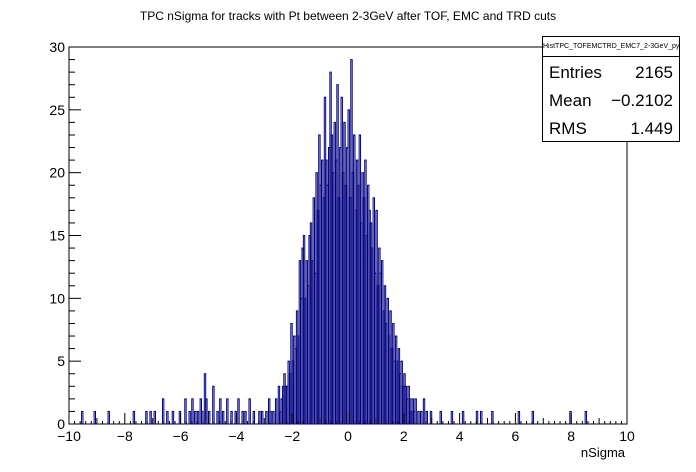  What do you see at coordinates (57, 110) in the screenshot?
I see `y-tick-label: 25` at bounding box center [57, 110].